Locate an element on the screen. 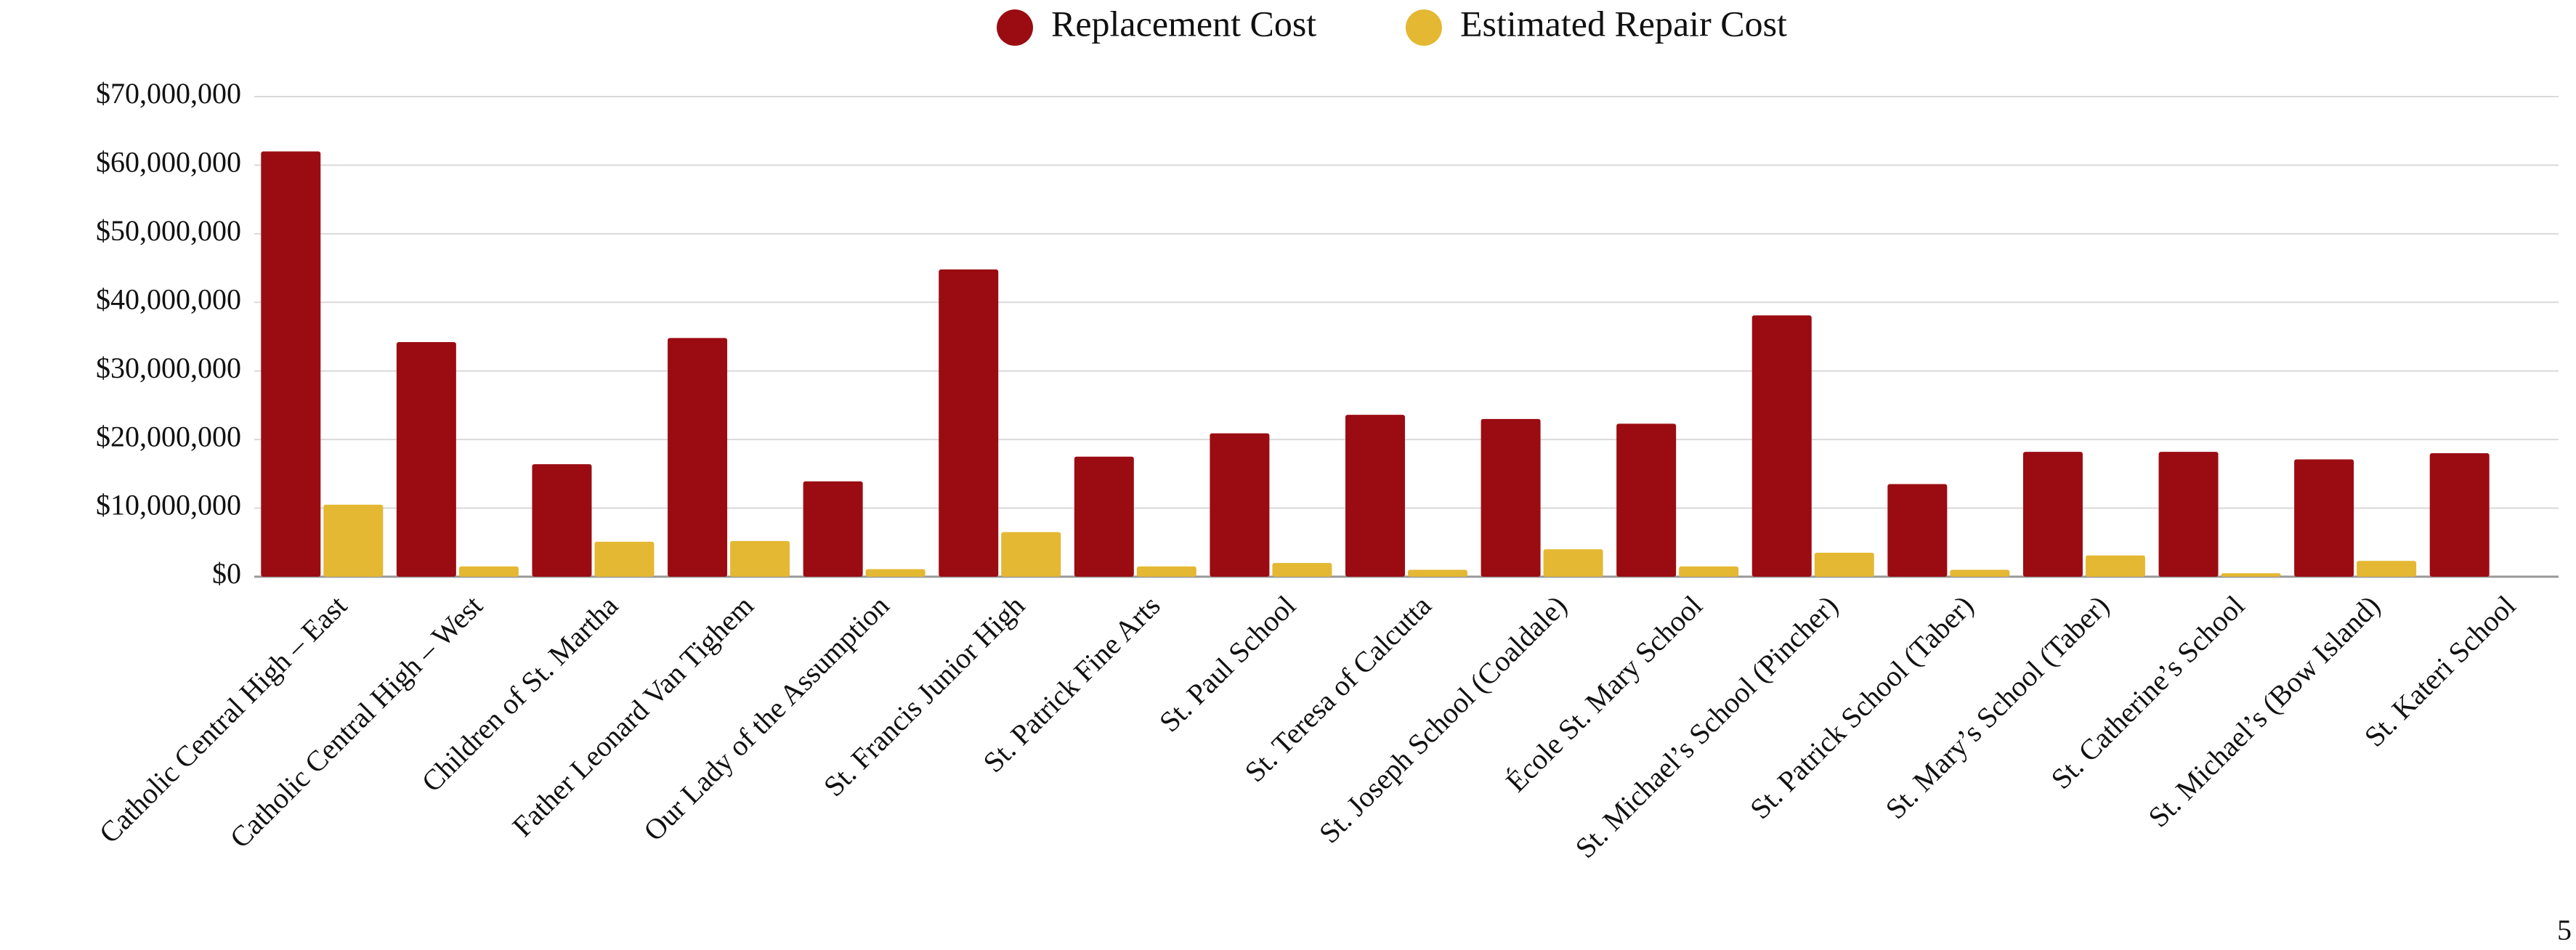 The width and height of the screenshot is (2576, 950). x-tick-label: St. Patrick School (Taber) is located at coordinates (1861, 707).